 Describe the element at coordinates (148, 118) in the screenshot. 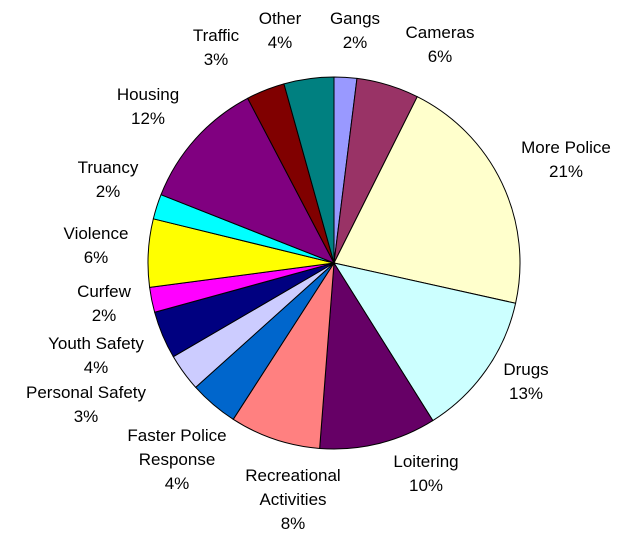

I see `pie-label-line: 12%` at that location.